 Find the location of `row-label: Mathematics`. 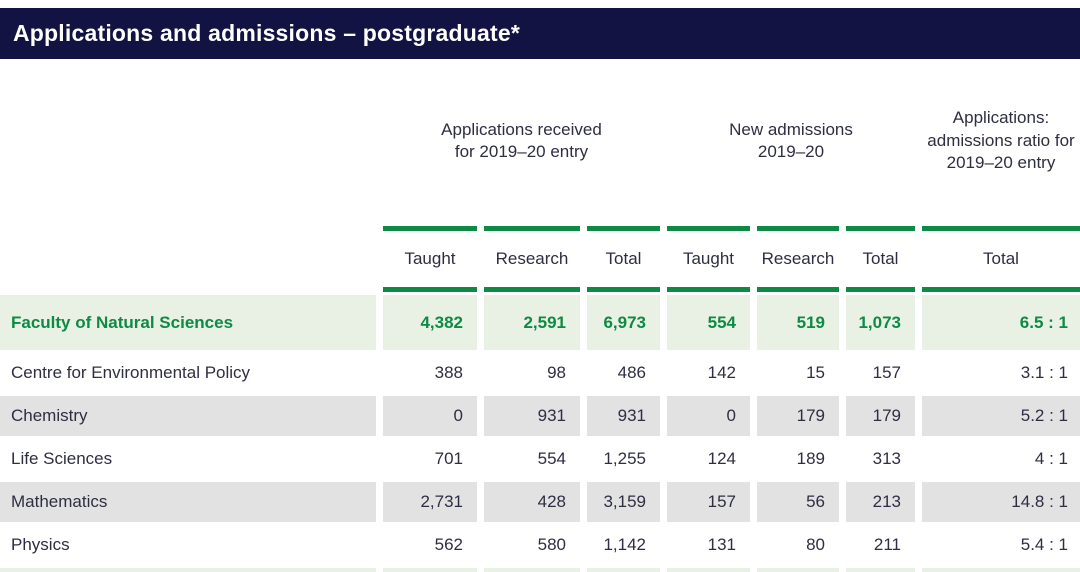

row-label: Mathematics is located at coordinates (188, 502).